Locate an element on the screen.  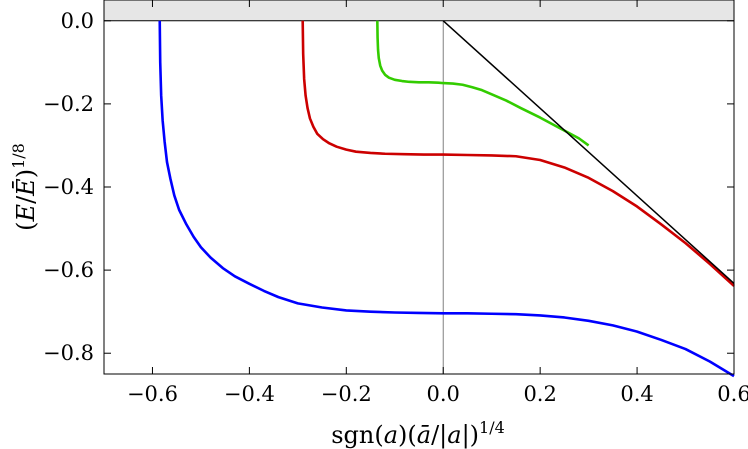
y-tick-label: −0.2 is located at coordinates (68, 104).